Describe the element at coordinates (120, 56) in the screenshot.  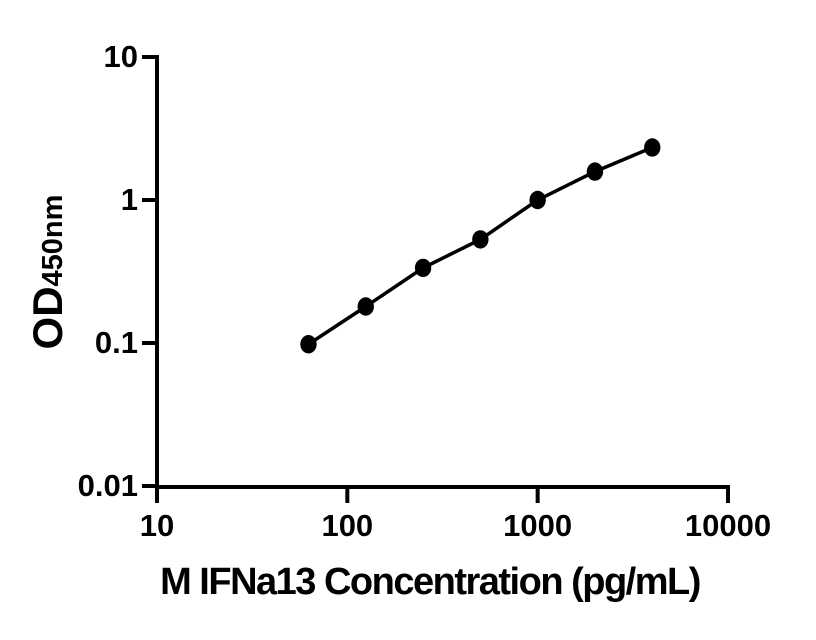
I see `y-tick-label: 10` at that location.